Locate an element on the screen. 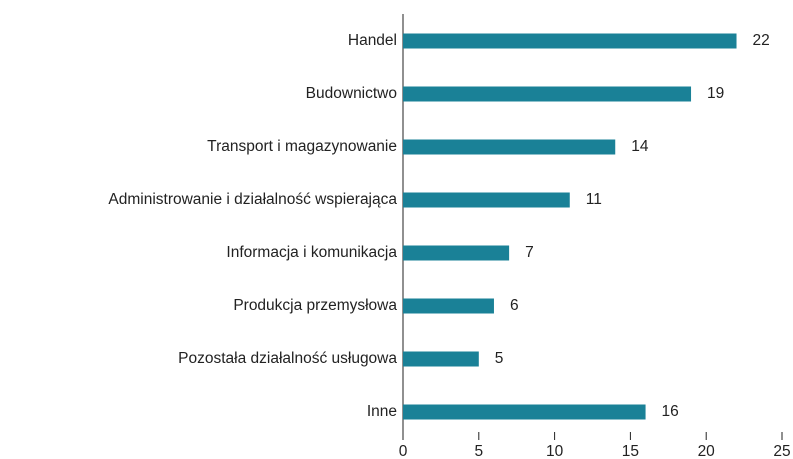 The image size is (793, 459). x-tick-label: 0 is located at coordinates (403, 451).